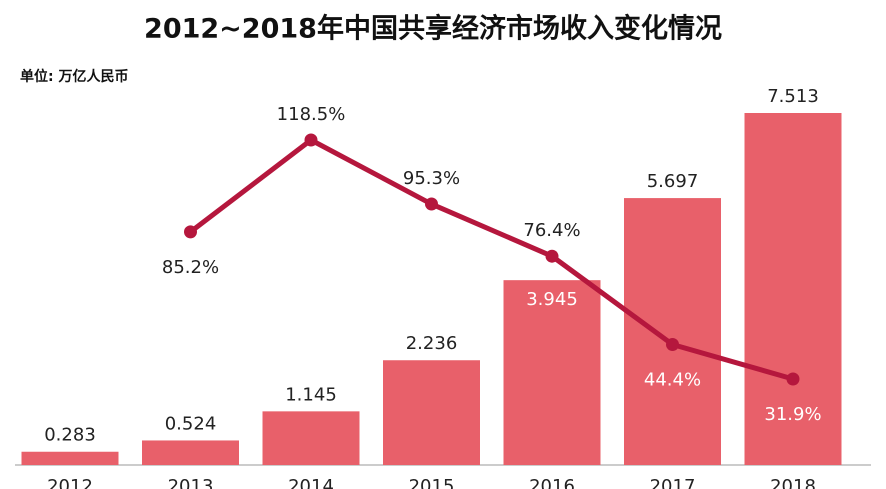  What do you see at coordinates (311, 114) in the screenshot?
I see `line-value-label: 118.5%` at bounding box center [311, 114].